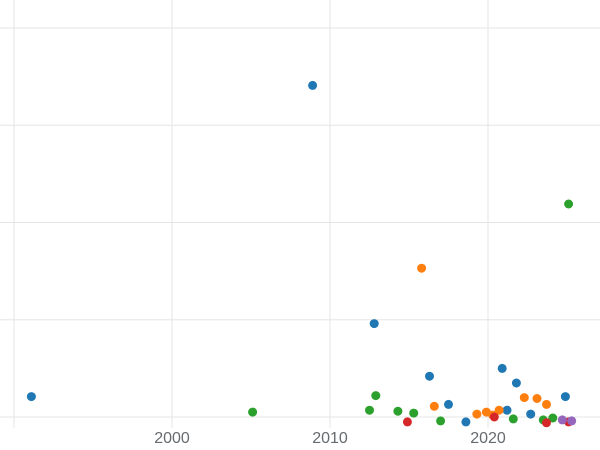 The height and width of the screenshot is (450, 600). Describe the element at coordinates (172, 438) in the screenshot. I see `x-tick-label: 2000` at that location.